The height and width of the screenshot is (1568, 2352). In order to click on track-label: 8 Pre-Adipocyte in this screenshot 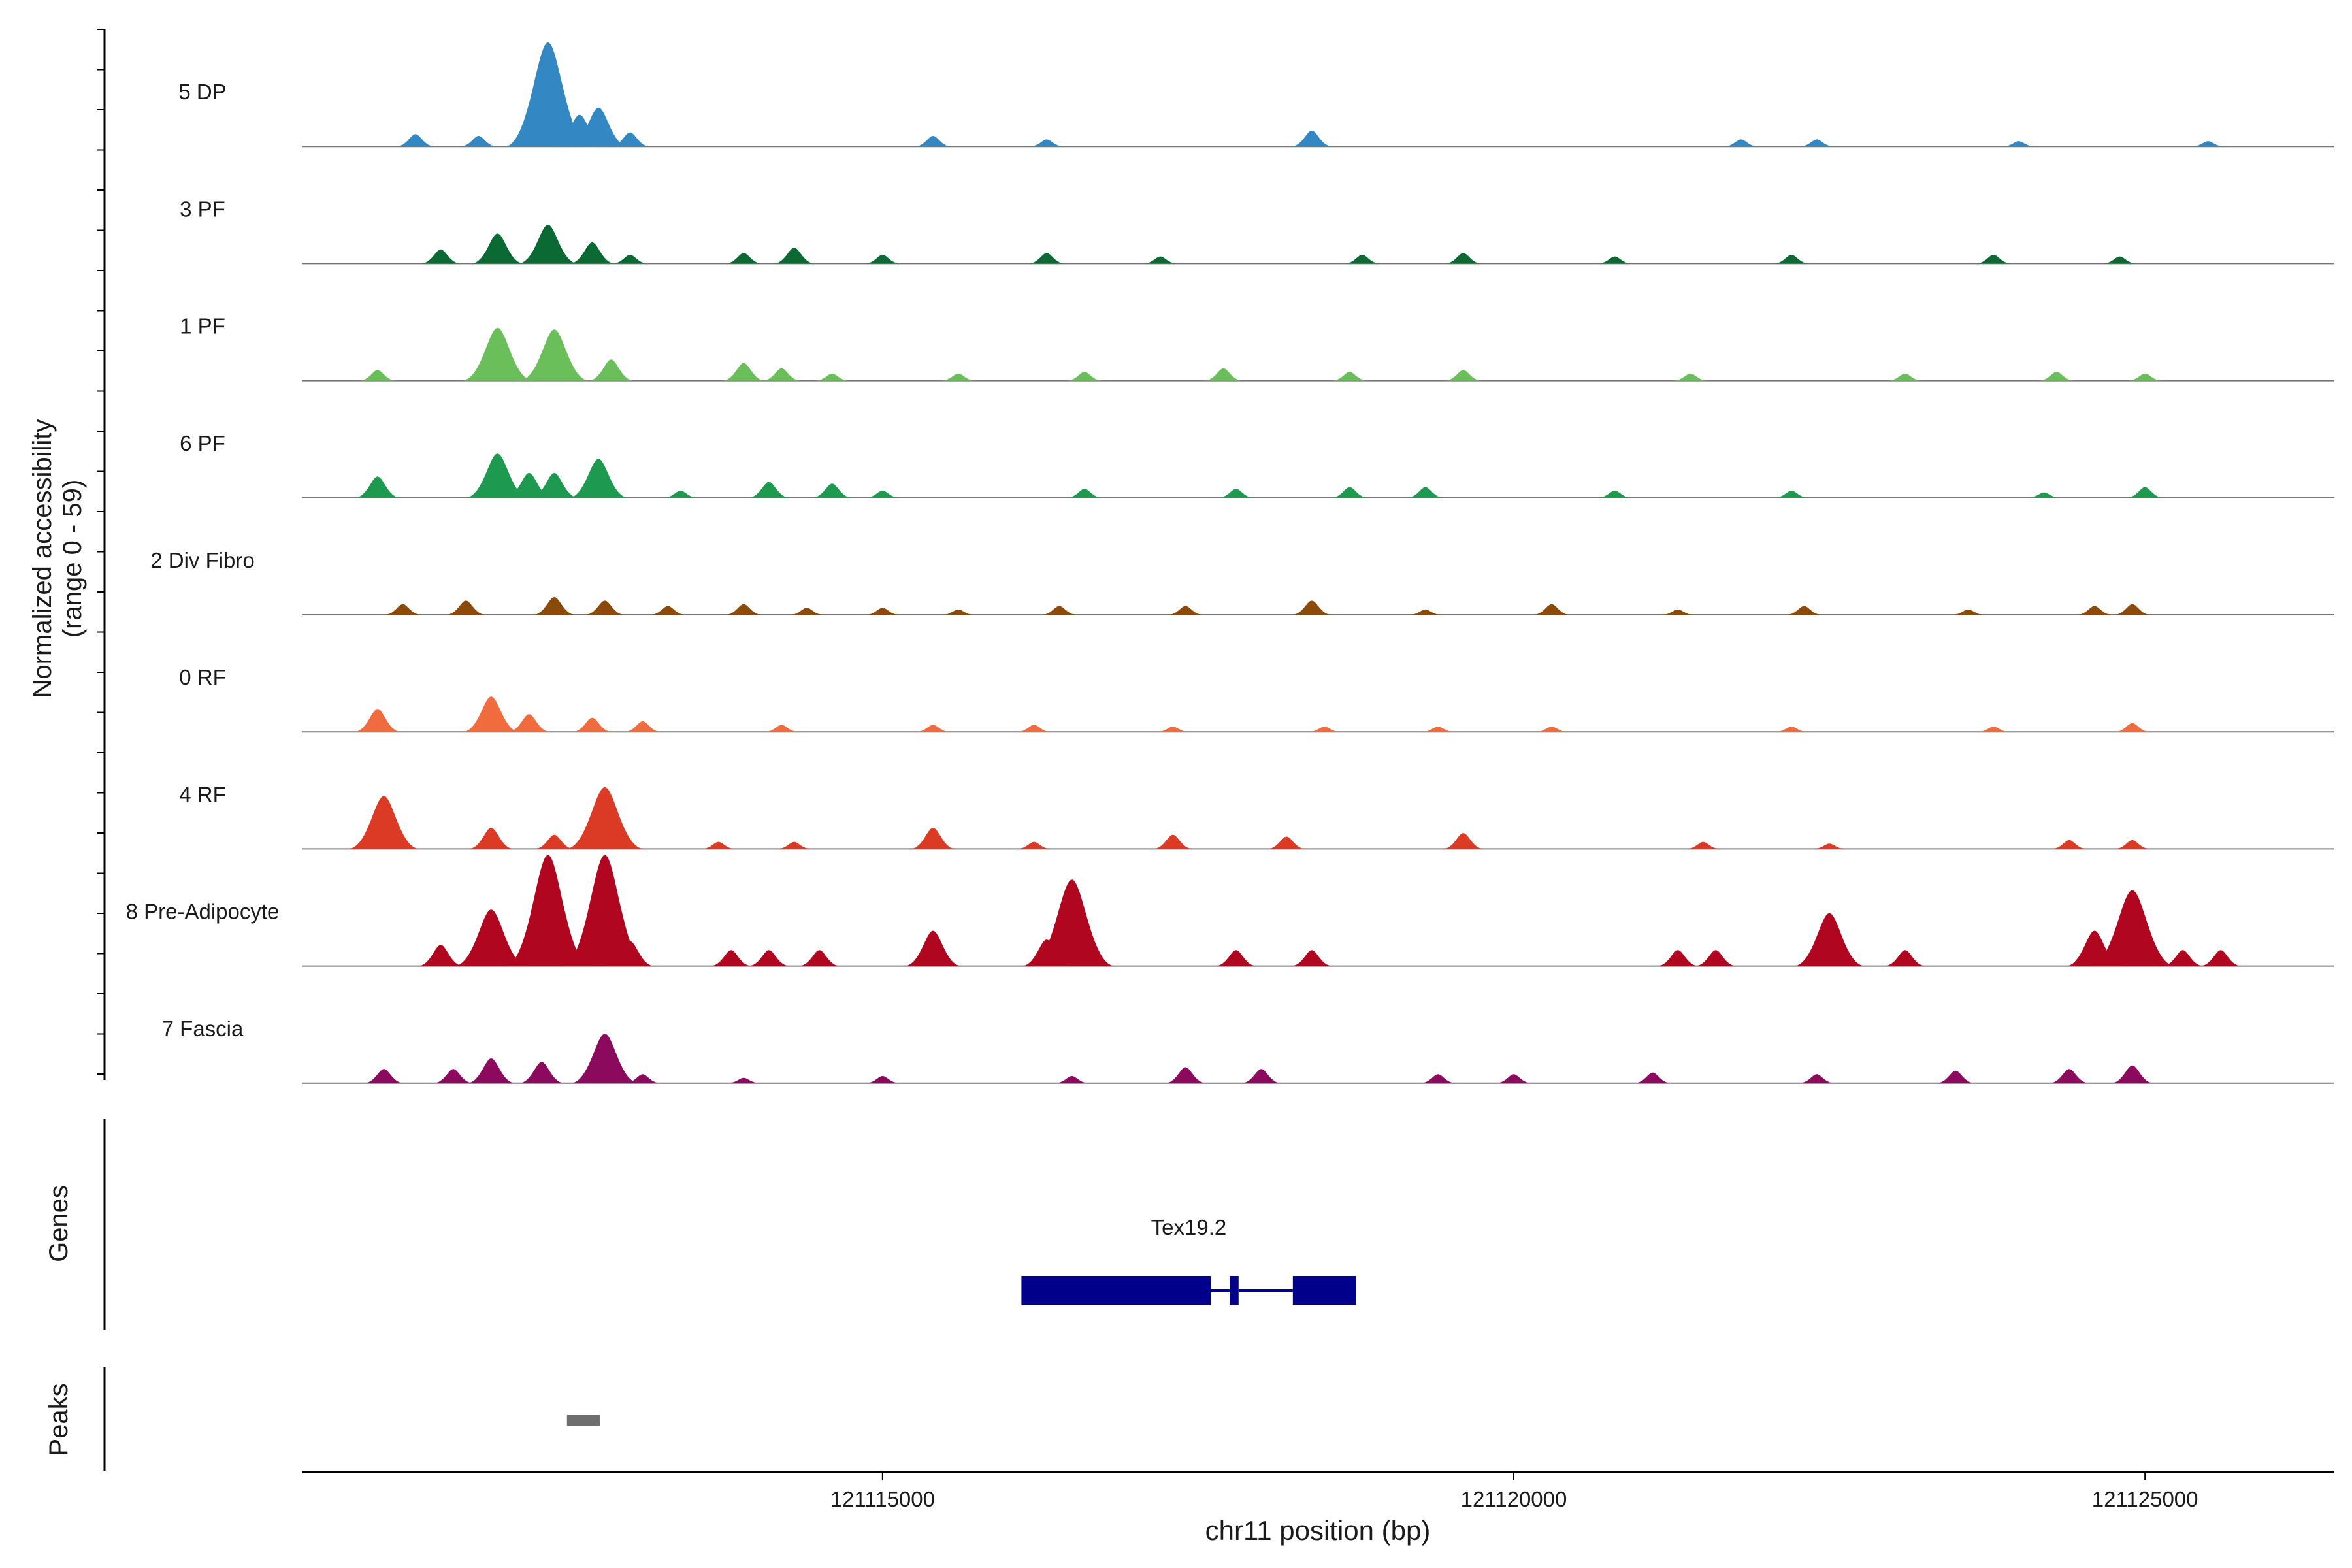, I will do `click(203, 912)`.